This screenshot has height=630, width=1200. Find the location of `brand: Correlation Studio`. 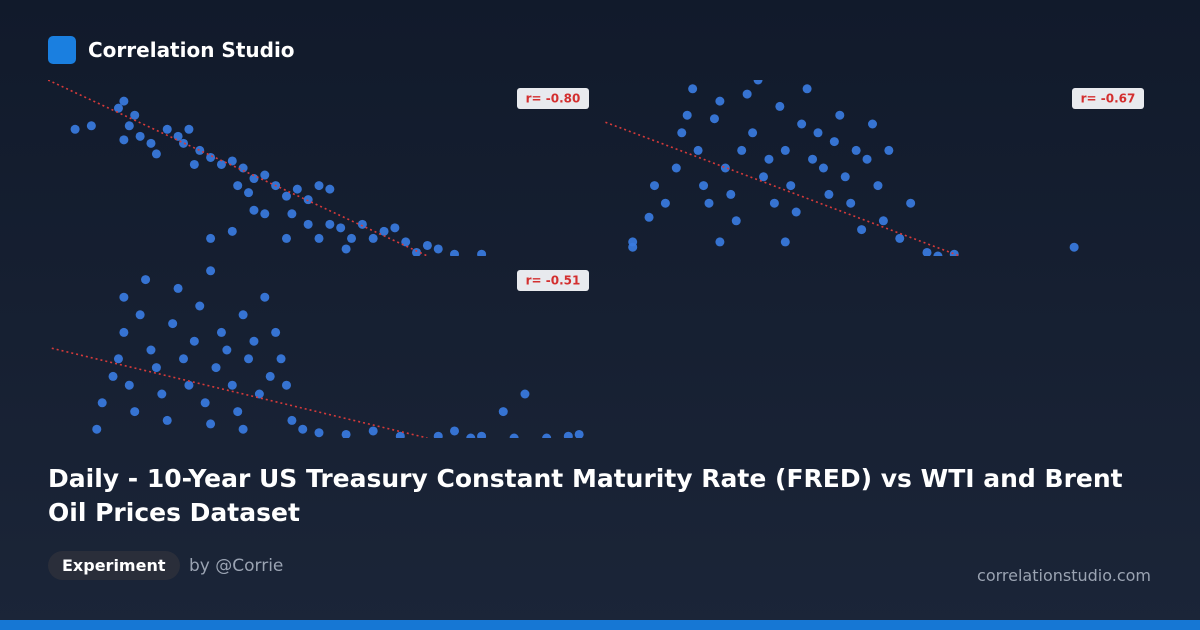

brand: Correlation Studio is located at coordinates (191, 50).